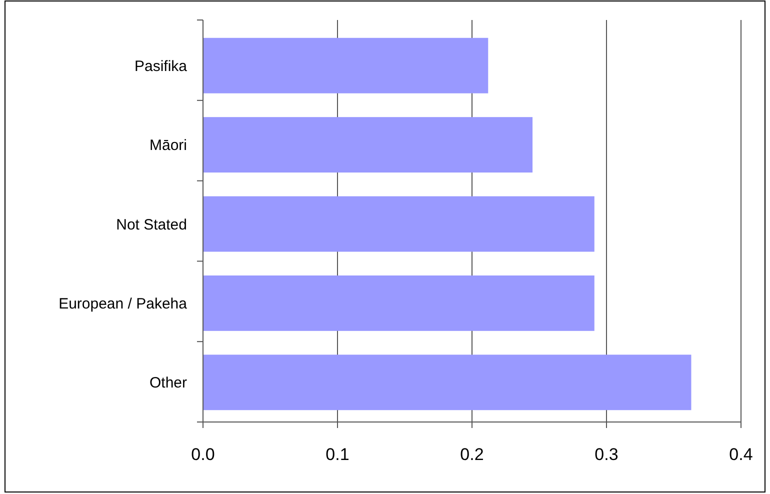  I want to click on x-tick-label: 0.1, so click(338, 454).